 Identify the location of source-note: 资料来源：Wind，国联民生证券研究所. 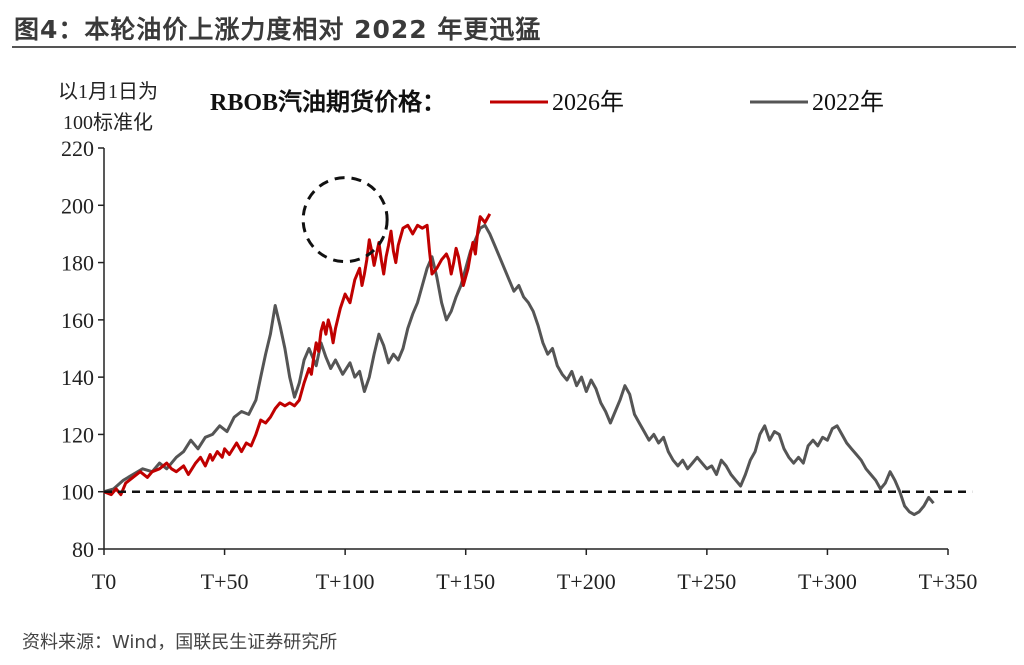
(180, 642).